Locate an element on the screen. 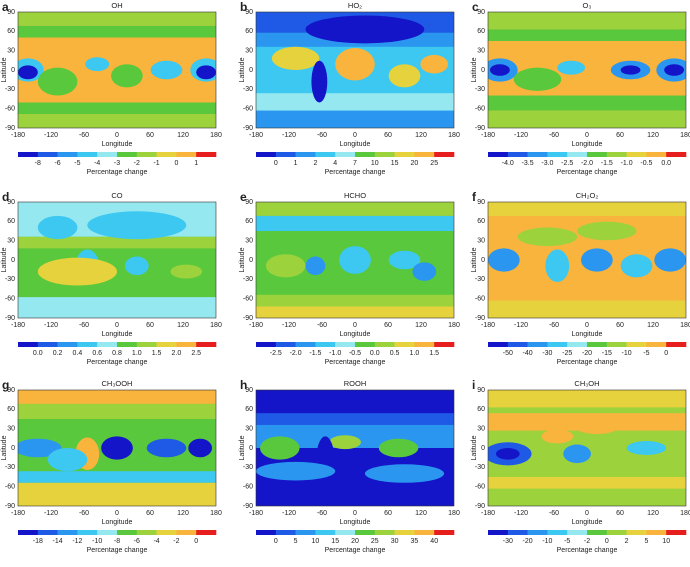  colorbar-tick-label: 0.8 is located at coordinates (117, 353).